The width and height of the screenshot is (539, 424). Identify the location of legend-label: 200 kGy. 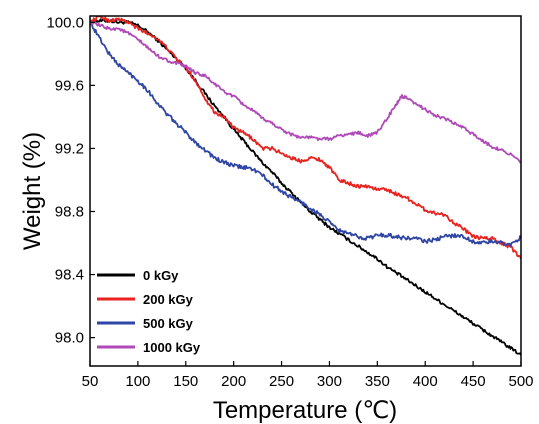
(168, 299).